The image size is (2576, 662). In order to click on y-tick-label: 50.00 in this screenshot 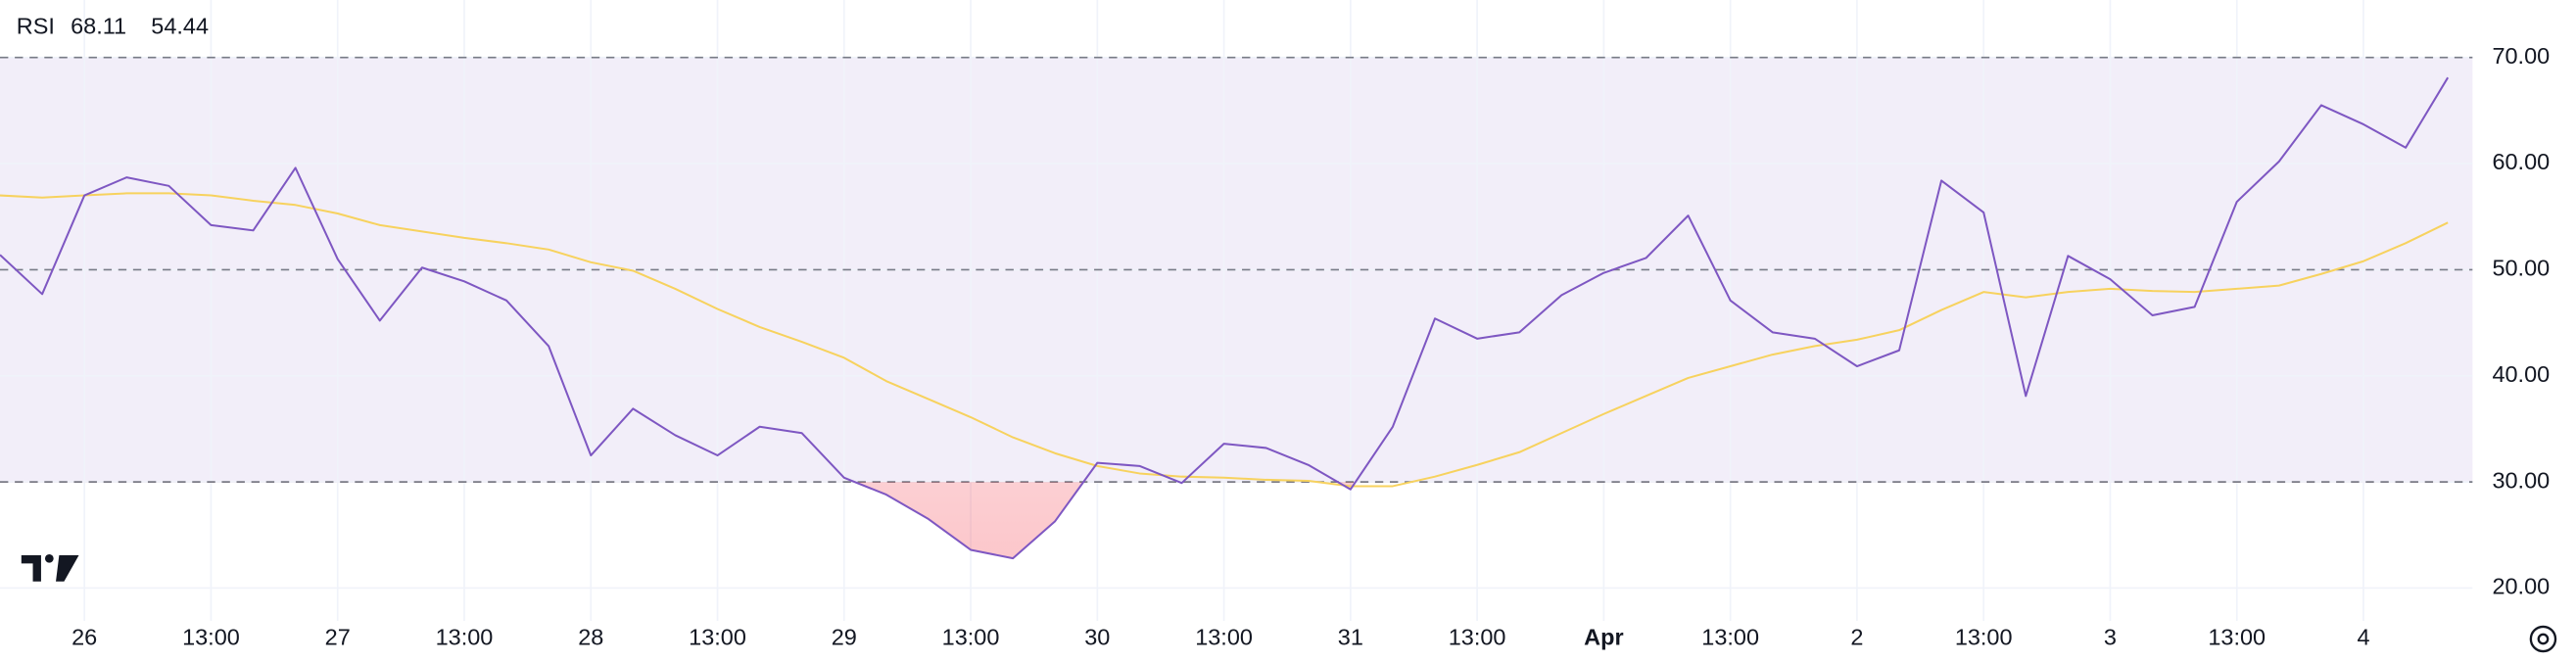, I will do `click(2521, 268)`.